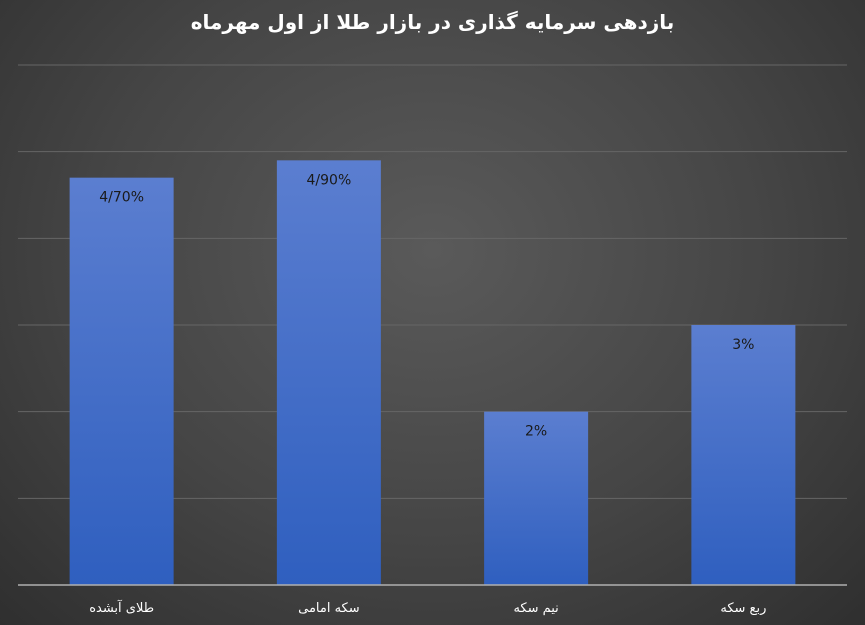  What do you see at coordinates (121, 607) in the screenshot?
I see `x-tick-label: طلای آبشده` at bounding box center [121, 607].